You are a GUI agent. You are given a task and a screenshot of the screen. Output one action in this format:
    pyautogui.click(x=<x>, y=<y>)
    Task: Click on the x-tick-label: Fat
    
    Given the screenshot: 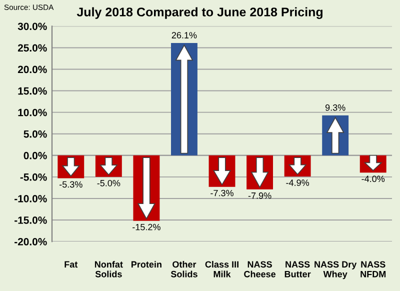 What is the action you would take?
    pyautogui.click(x=71, y=264)
    